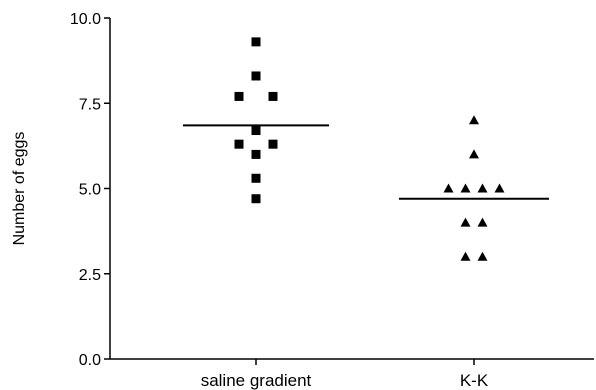  I want to click on x-category-label: K-K, so click(474, 380).